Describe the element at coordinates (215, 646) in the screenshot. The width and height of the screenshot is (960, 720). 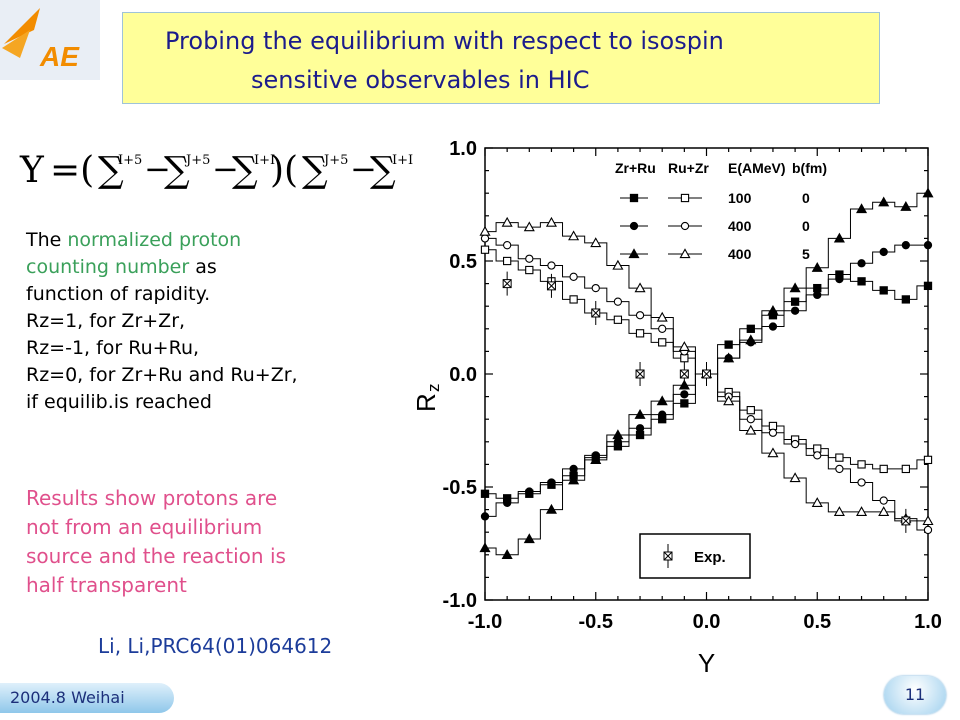
I see `citation: Li, Li,PRC64(01)064612` at that location.